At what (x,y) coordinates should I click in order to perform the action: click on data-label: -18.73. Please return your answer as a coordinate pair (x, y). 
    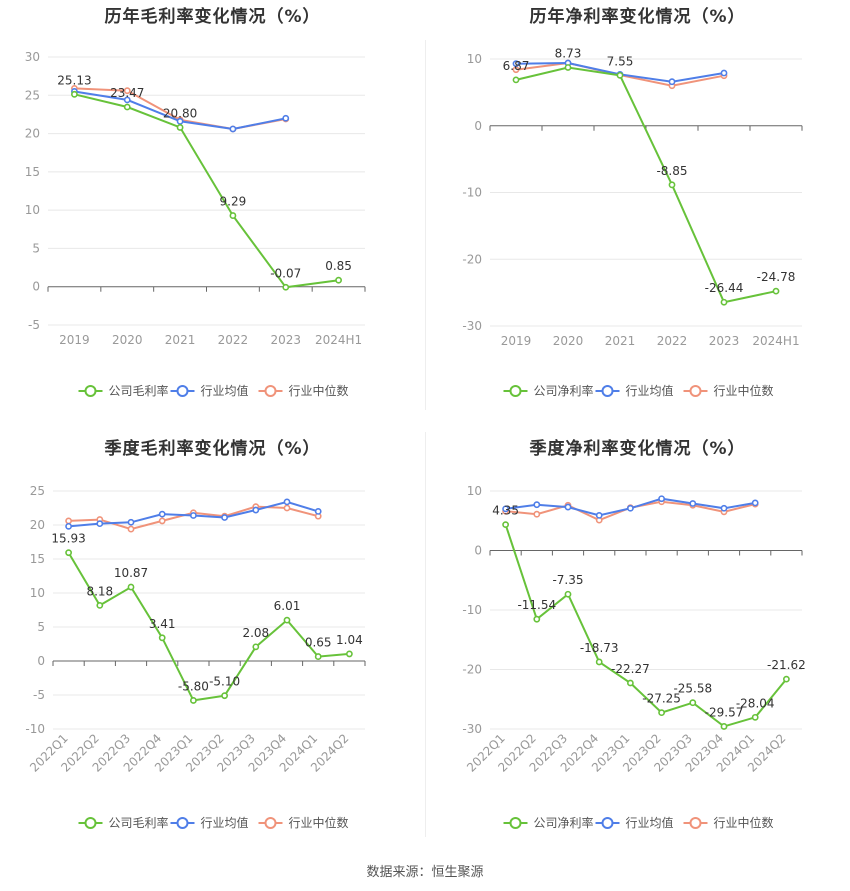
    Looking at the image, I should click on (599, 648).